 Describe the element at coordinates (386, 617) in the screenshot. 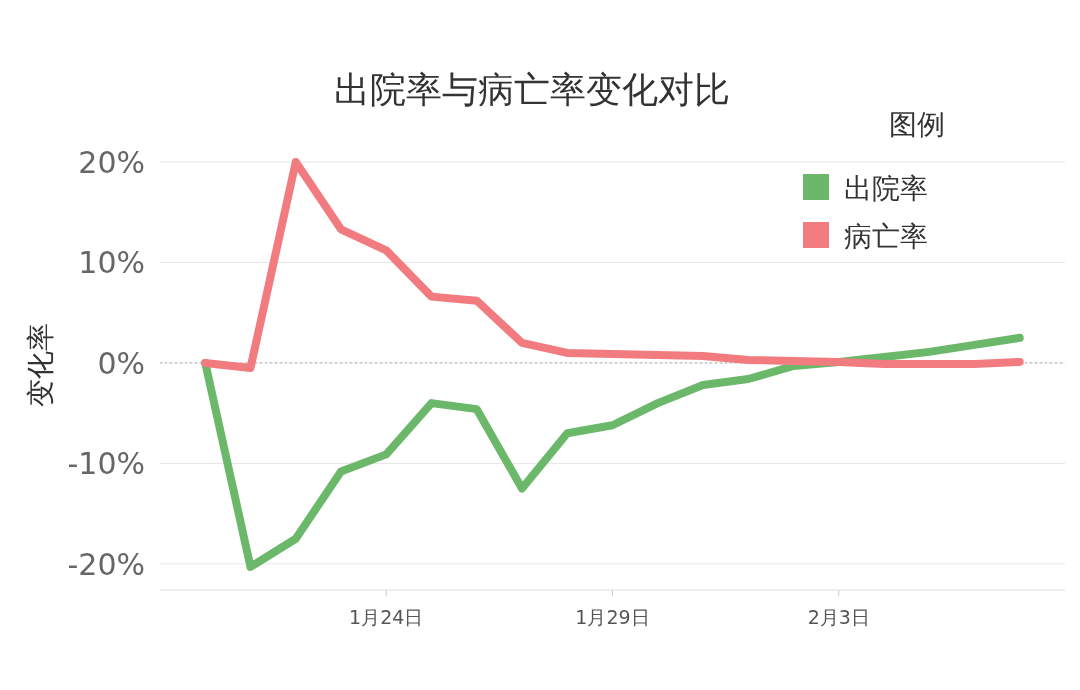

I see `x-tick-label: 1月24日` at that location.